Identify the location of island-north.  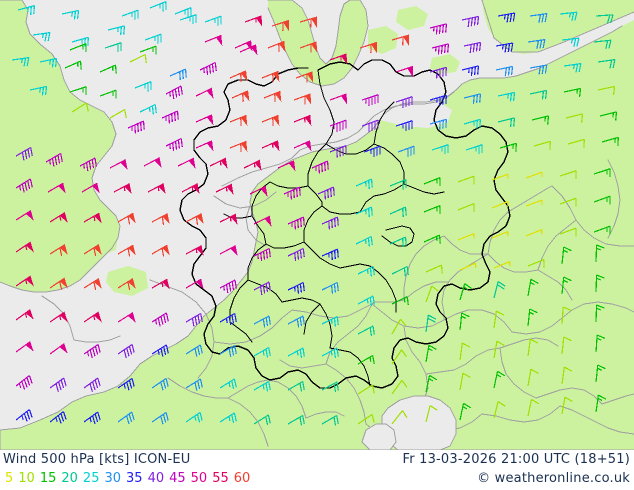
(412, 18).